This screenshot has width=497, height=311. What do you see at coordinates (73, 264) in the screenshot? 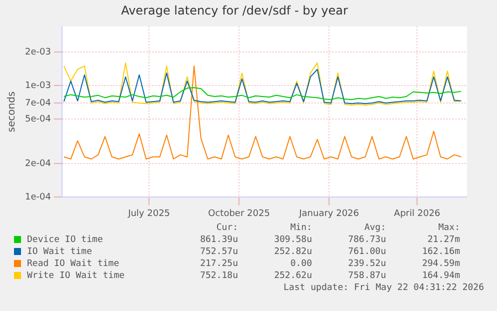
I see `legend-label: Read IO Wait time` at bounding box center [73, 264].